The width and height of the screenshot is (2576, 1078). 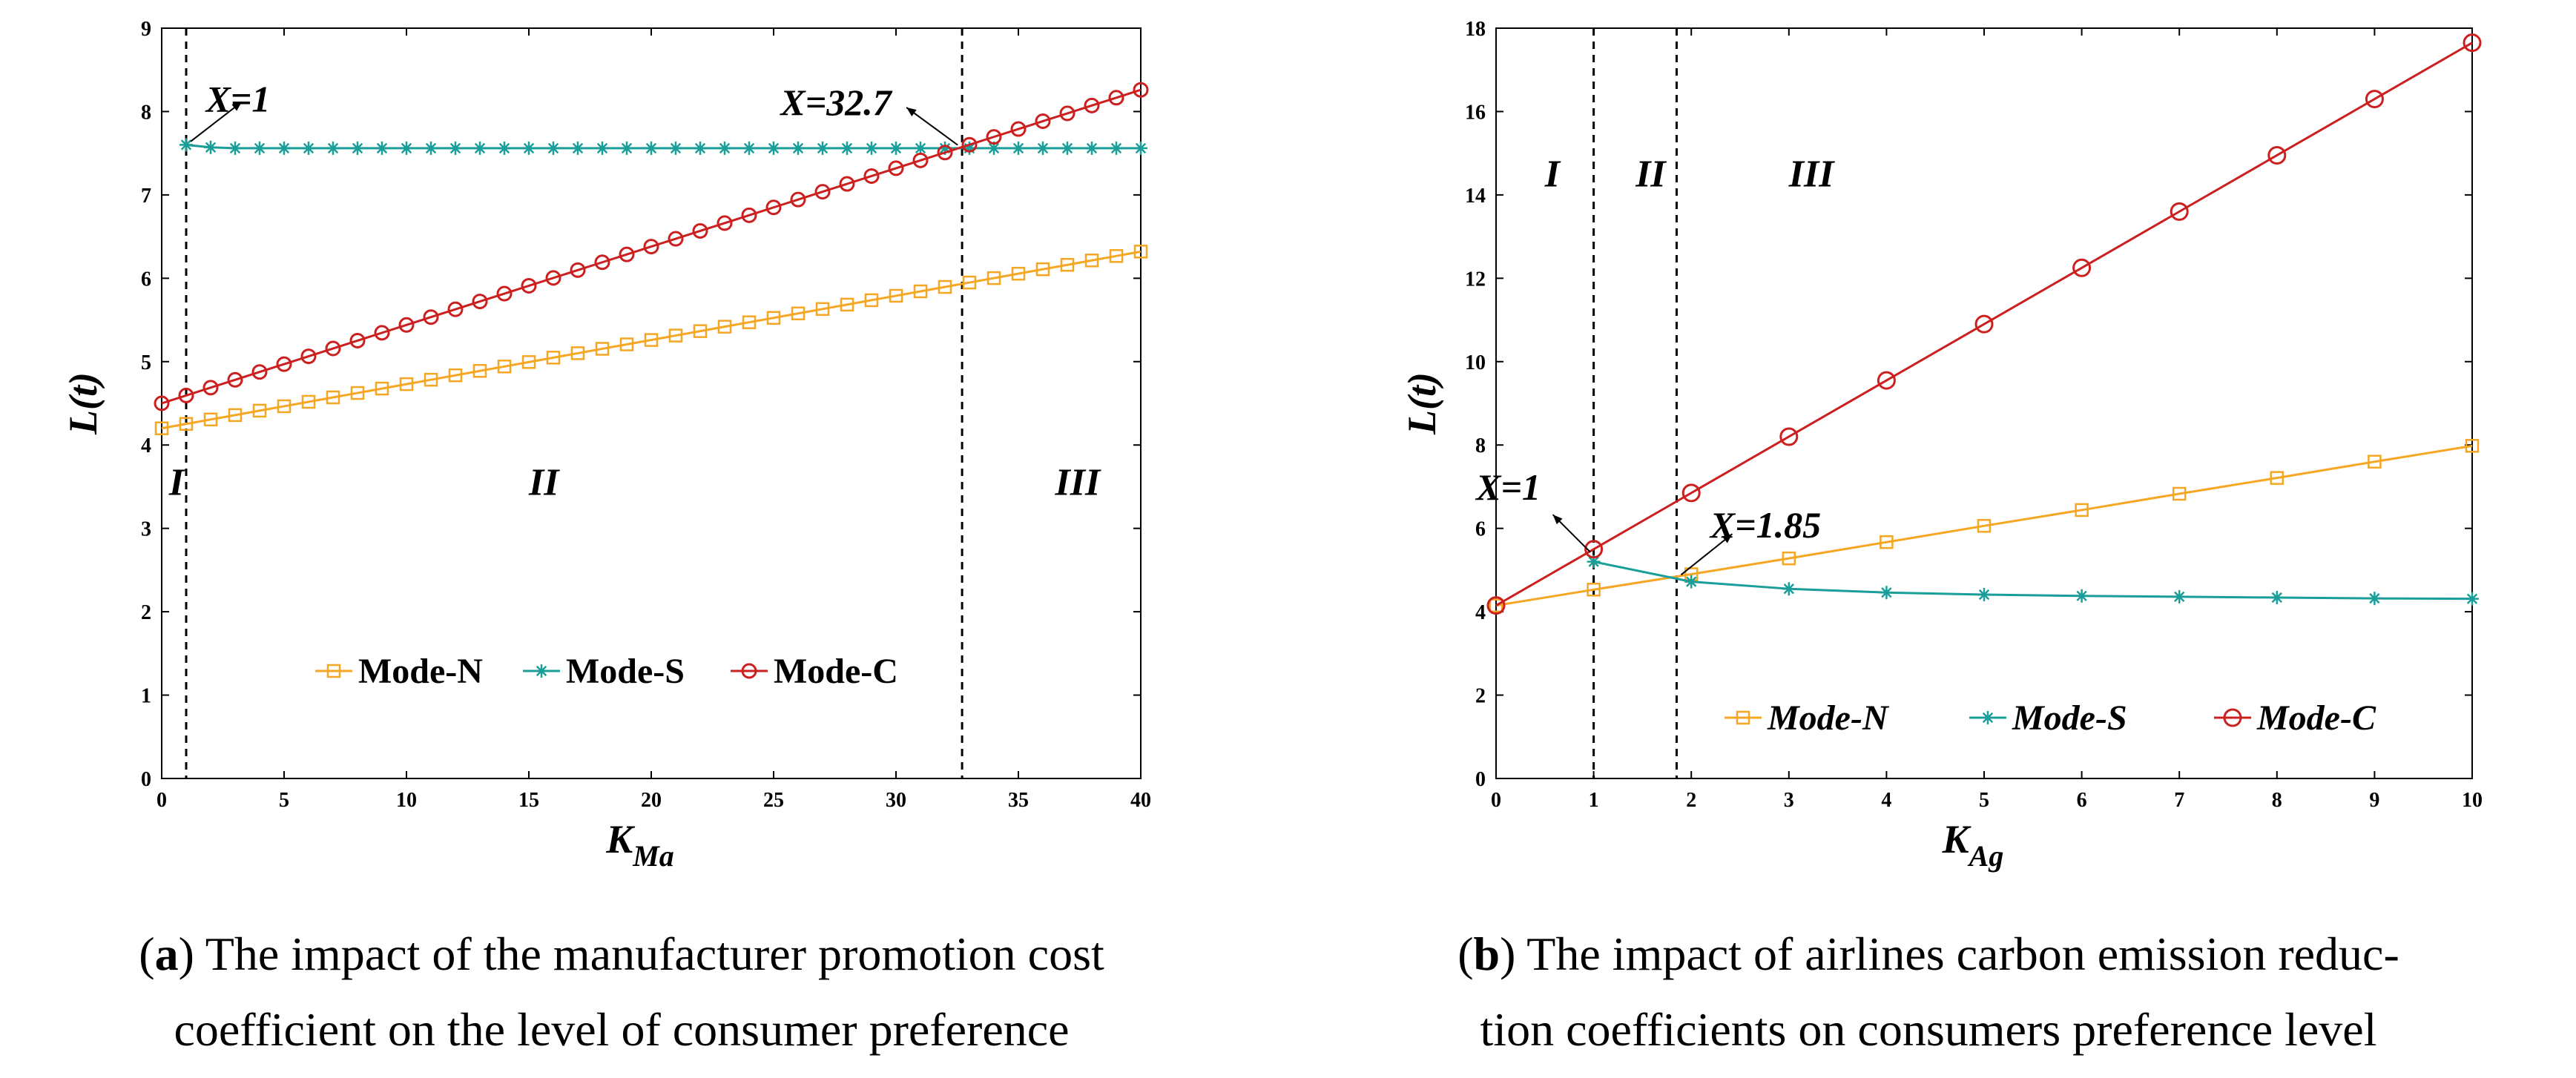 I want to click on y-tick-label: 12, so click(x=1475, y=280).